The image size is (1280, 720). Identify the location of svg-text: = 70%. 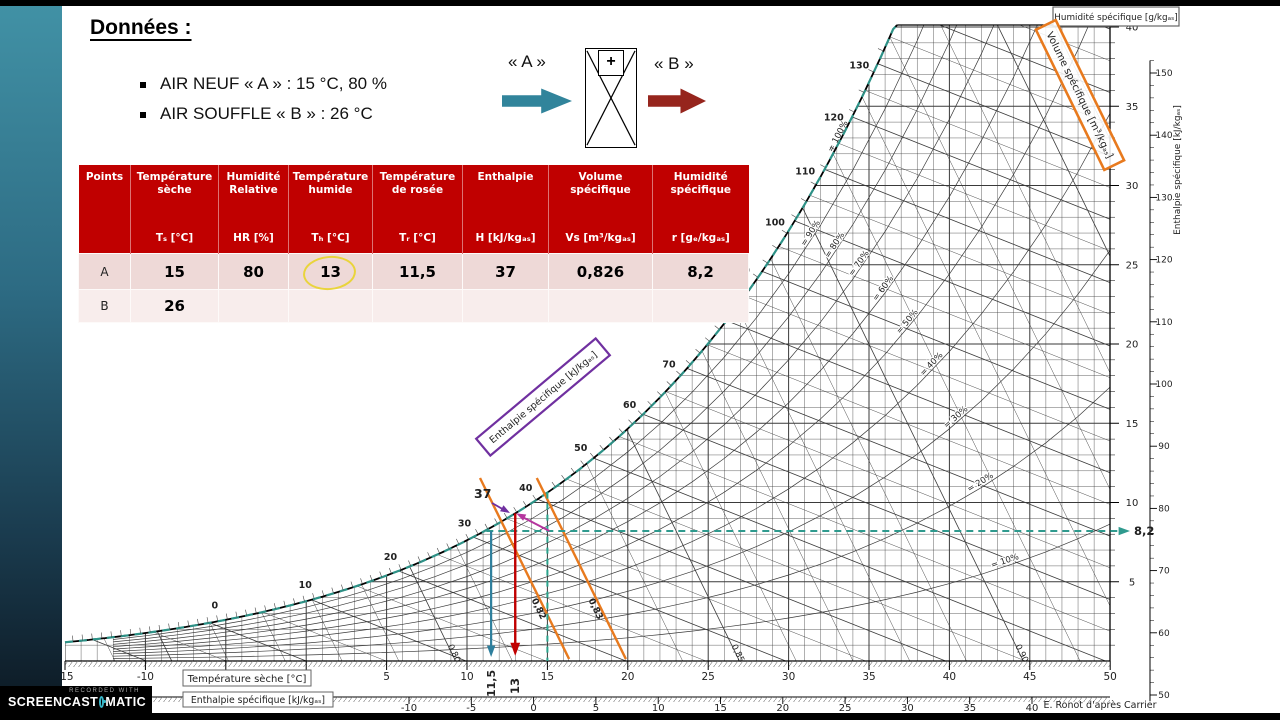
(859, 263).